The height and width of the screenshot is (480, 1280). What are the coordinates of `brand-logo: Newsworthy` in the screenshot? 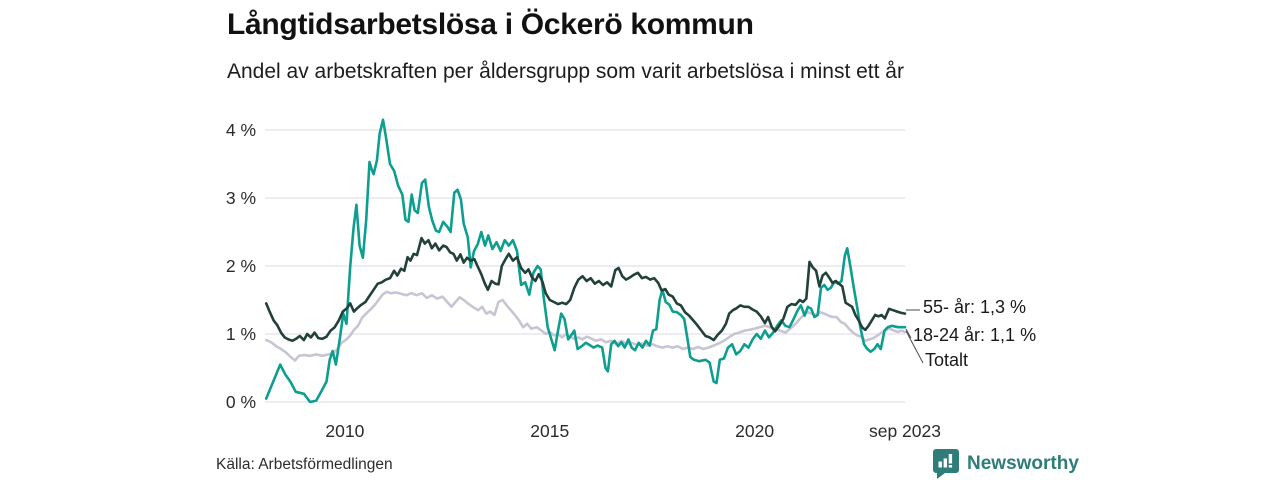 It's located at (1005, 463).